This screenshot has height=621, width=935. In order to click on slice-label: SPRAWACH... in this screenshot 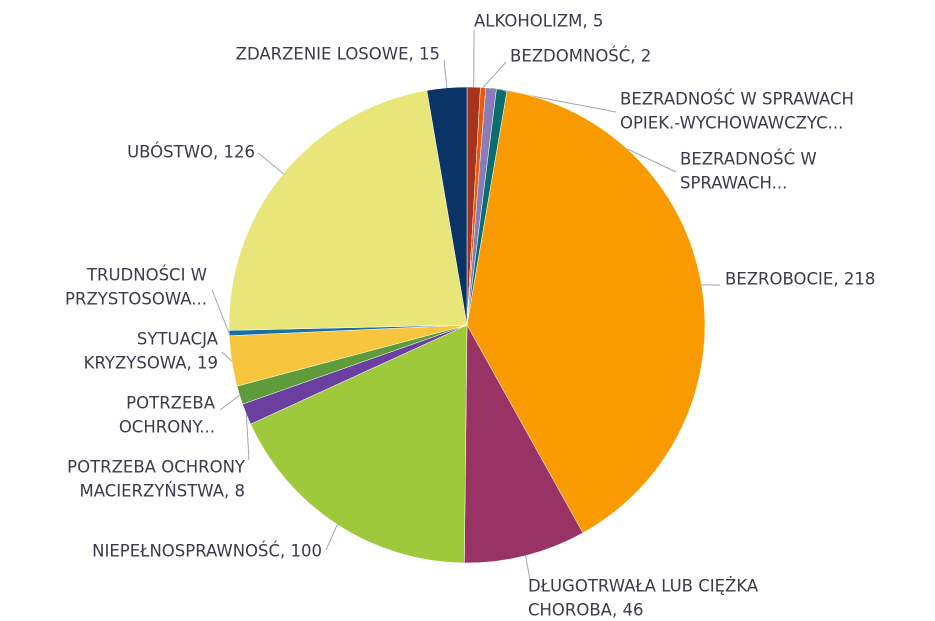, I will do `click(733, 183)`.